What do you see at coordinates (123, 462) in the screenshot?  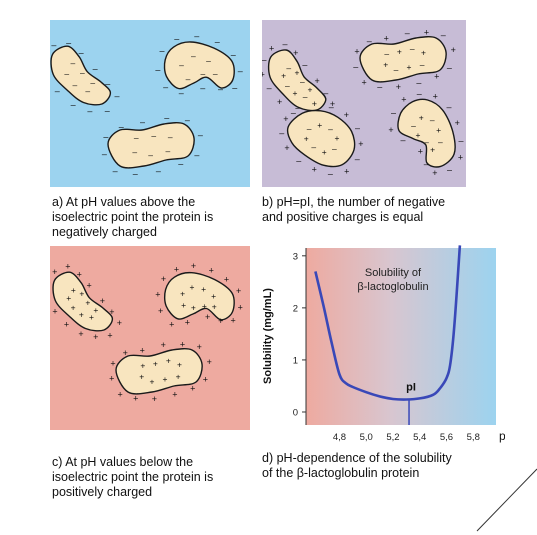 I see `caption-c-line-1: c) At pH values below the` at bounding box center [123, 462].